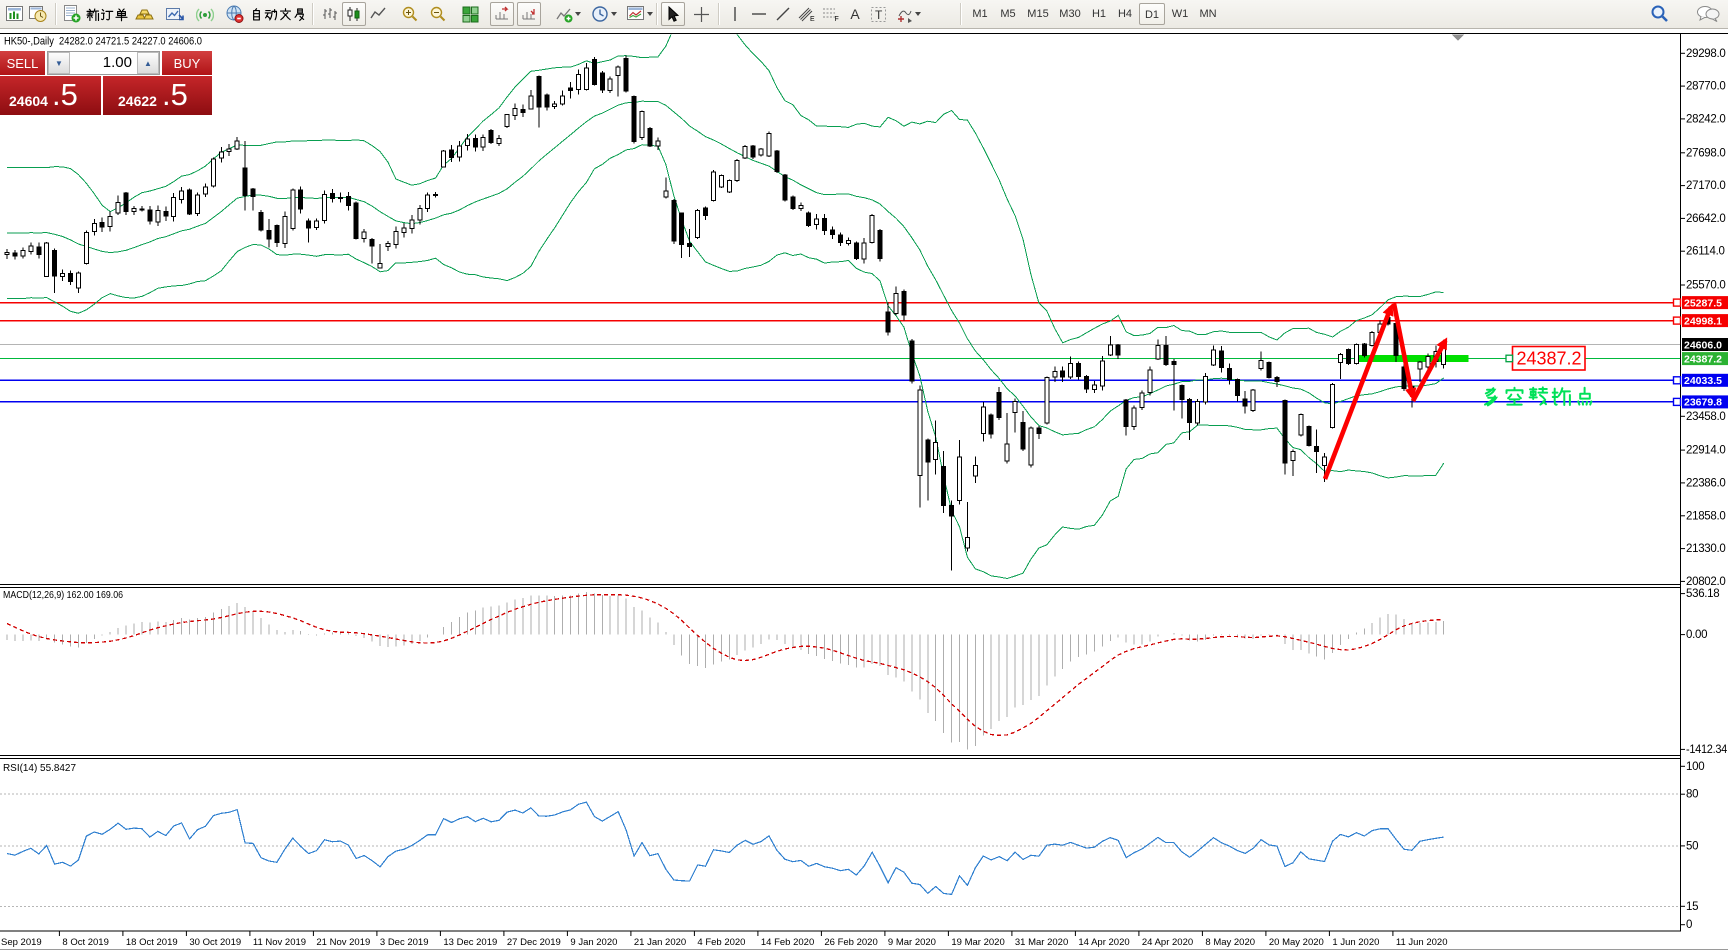 This screenshot has width=1728, height=950. What do you see at coordinates (812, 19) in the screenshot?
I see `svg-text: E` at bounding box center [812, 19].